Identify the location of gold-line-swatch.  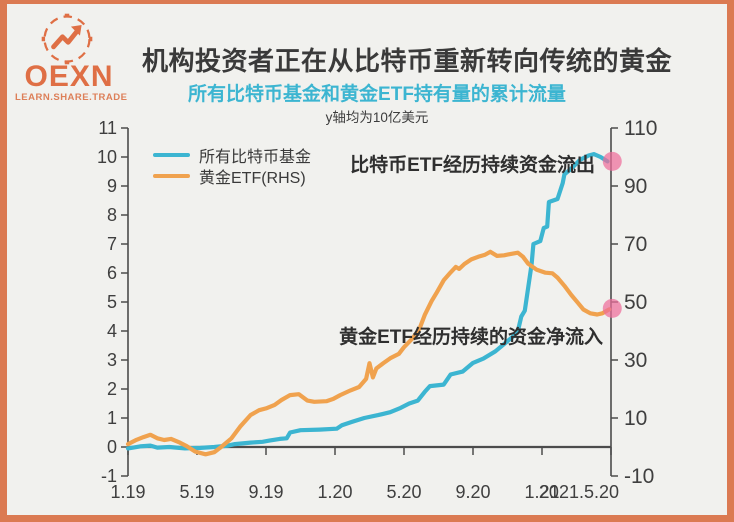
(171, 175).